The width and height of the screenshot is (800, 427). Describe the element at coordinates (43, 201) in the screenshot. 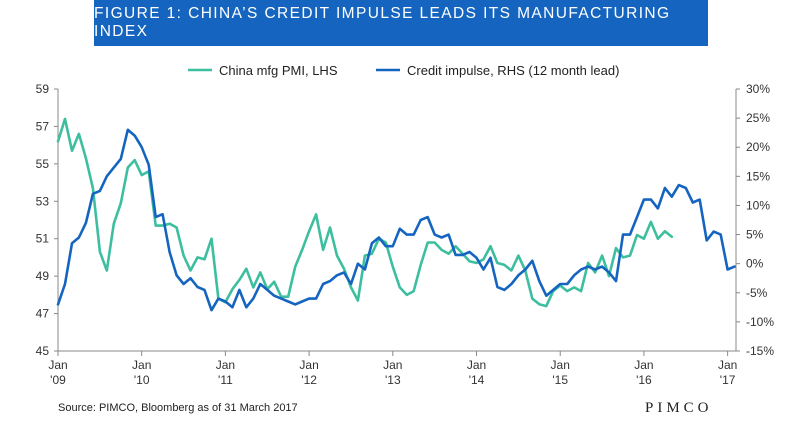

I see `left-tick-label: 53` at that location.